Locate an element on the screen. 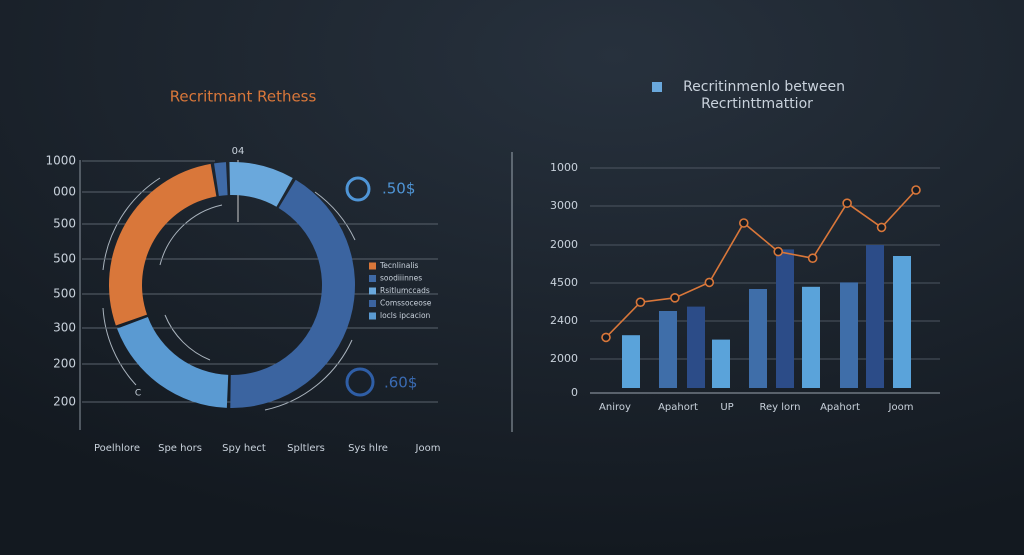 This screenshot has width=1024, height=555. x-label: Spltlers is located at coordinates (306, 448).